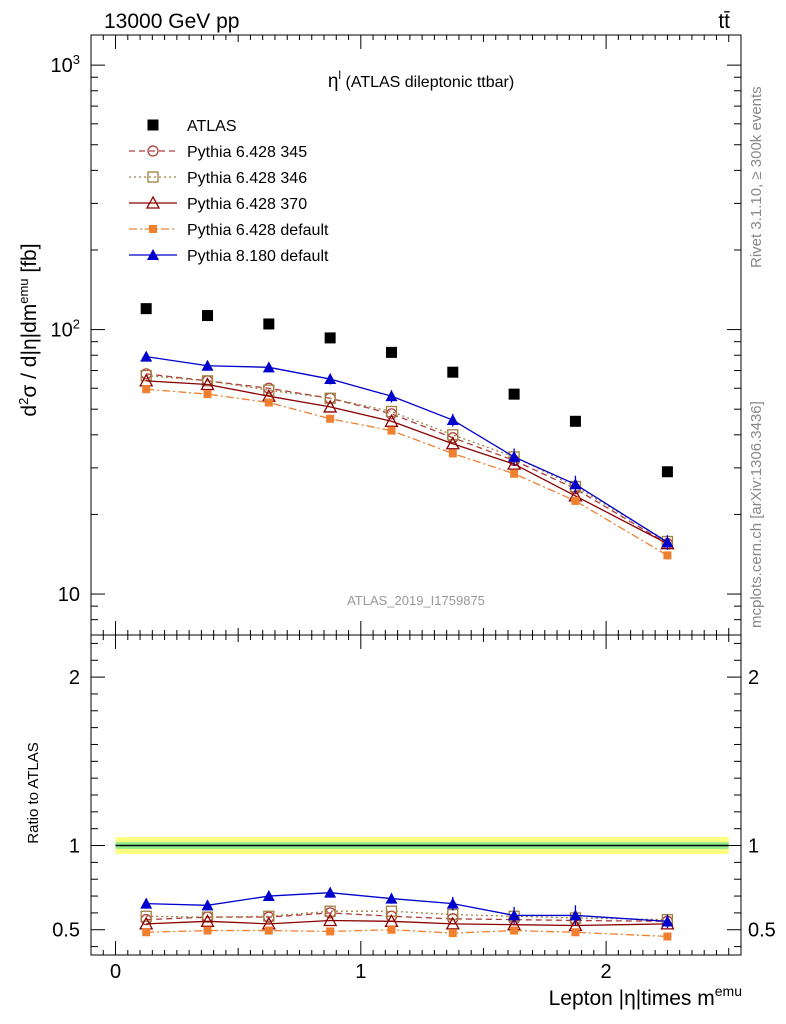 The image size is (786, 1024). I want to click on x-tick-label: 1, so click(360, 972).